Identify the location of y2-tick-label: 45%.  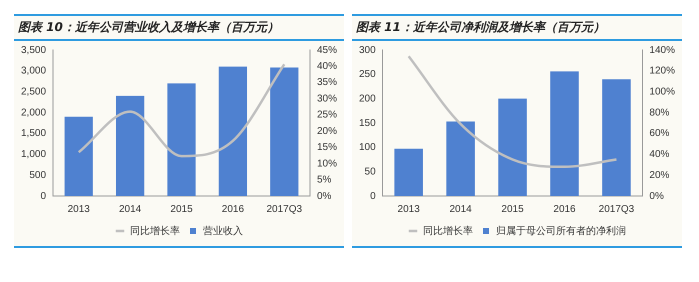
(327, 50).